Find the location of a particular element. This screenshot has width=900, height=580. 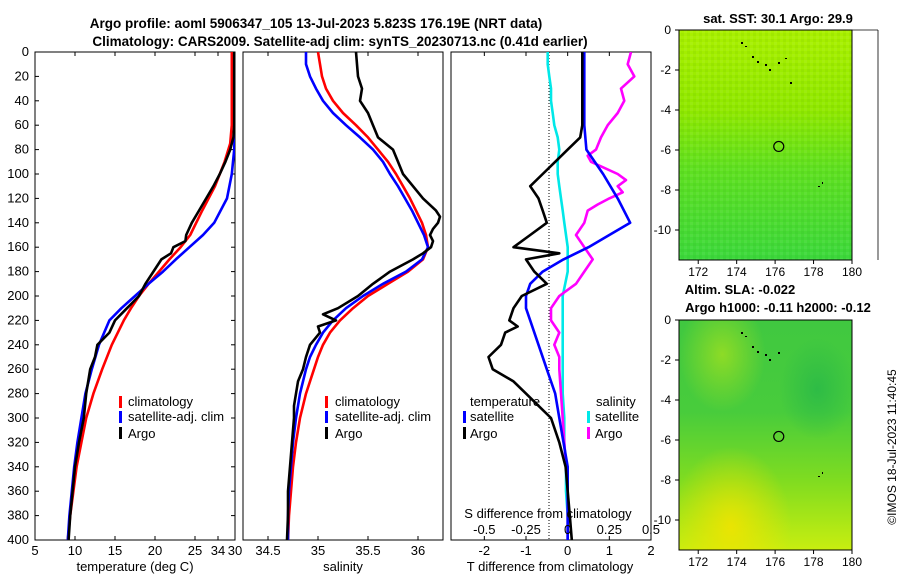

s-difference-tick-label: 0.25 is located at coordinates (609, 529).